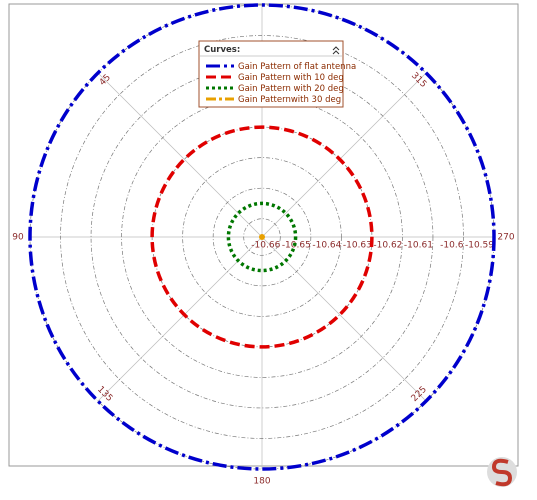  I want to click on logo-s, so click(502, 472).